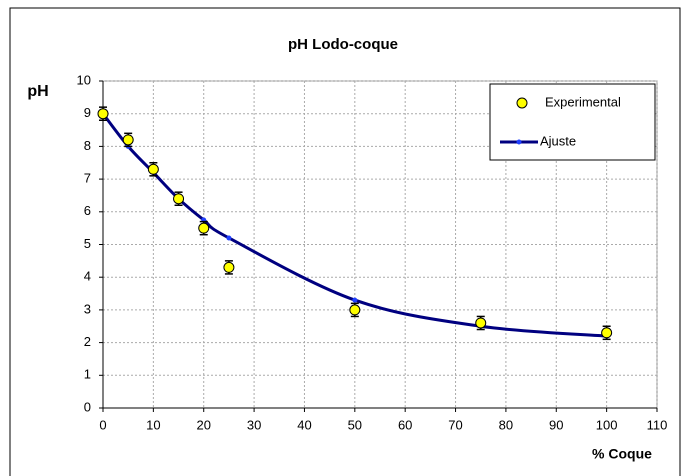  What do you see at coordinates (572, 122) in the screenshot?
I see `legend-box` at bounding box center [572, 122].